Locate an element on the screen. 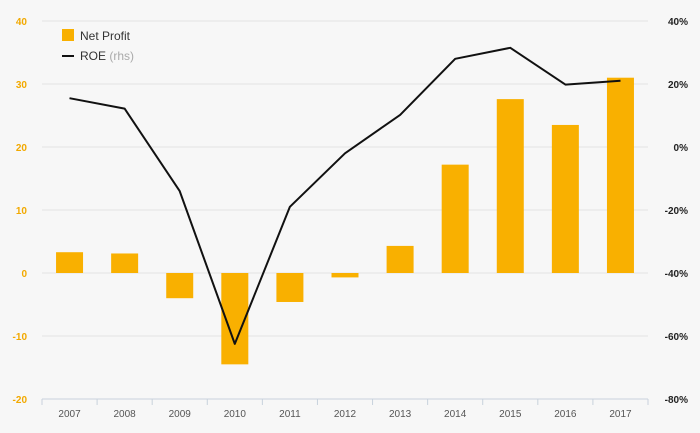  right-axis-tick-label: -20% is located at coordinates (676, 211).